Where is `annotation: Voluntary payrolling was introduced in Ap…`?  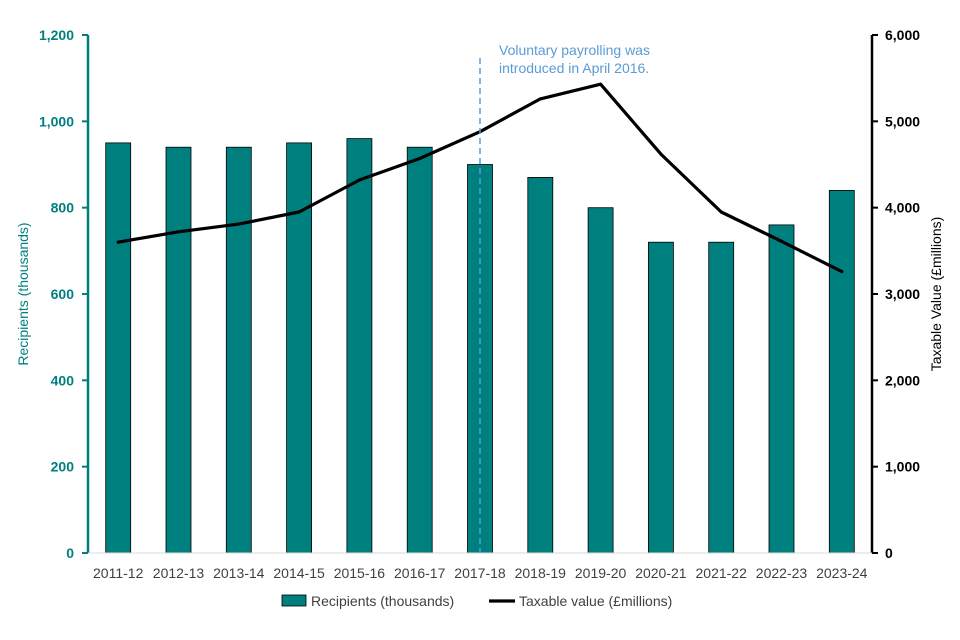
annotation: Voluntary payrolling was introduced in Ap… is located at coordinates (564, 297).